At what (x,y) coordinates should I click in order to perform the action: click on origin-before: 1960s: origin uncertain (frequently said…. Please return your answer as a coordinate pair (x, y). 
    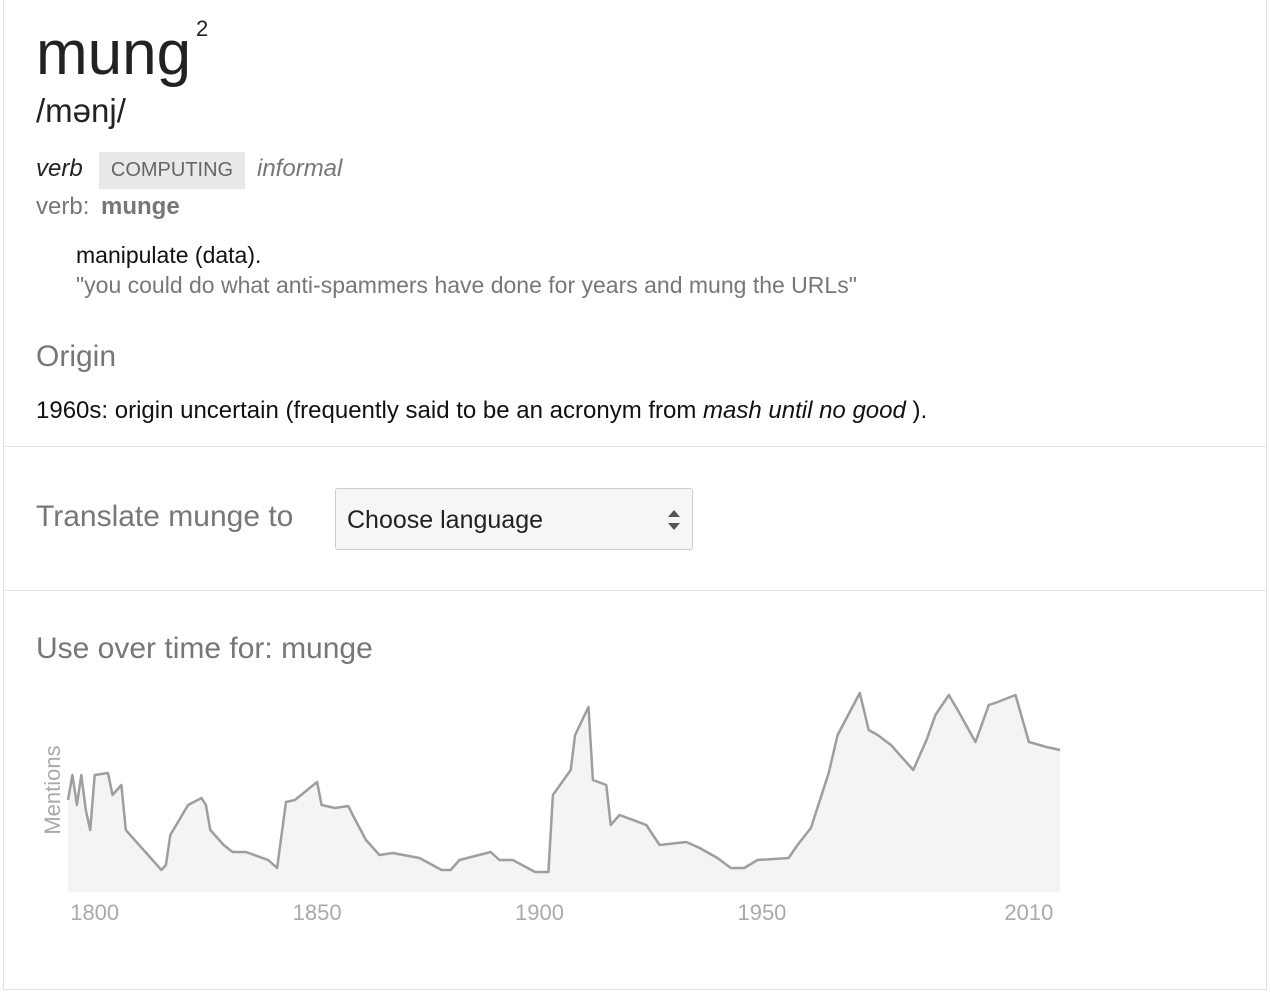
    Looking at the image, I should click on (366, 410).